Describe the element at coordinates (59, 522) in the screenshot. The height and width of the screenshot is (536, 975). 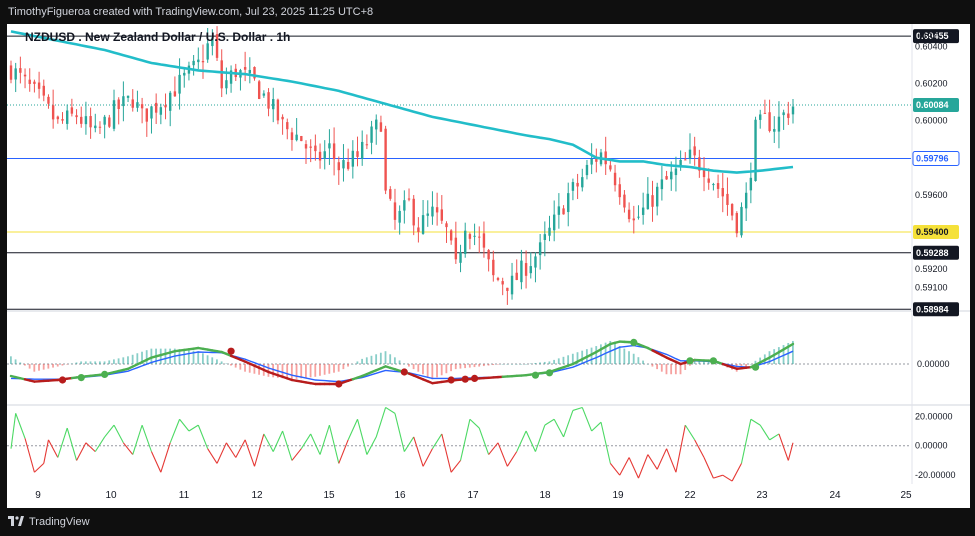
I see `tradingview-brand: TradingView` at that location.